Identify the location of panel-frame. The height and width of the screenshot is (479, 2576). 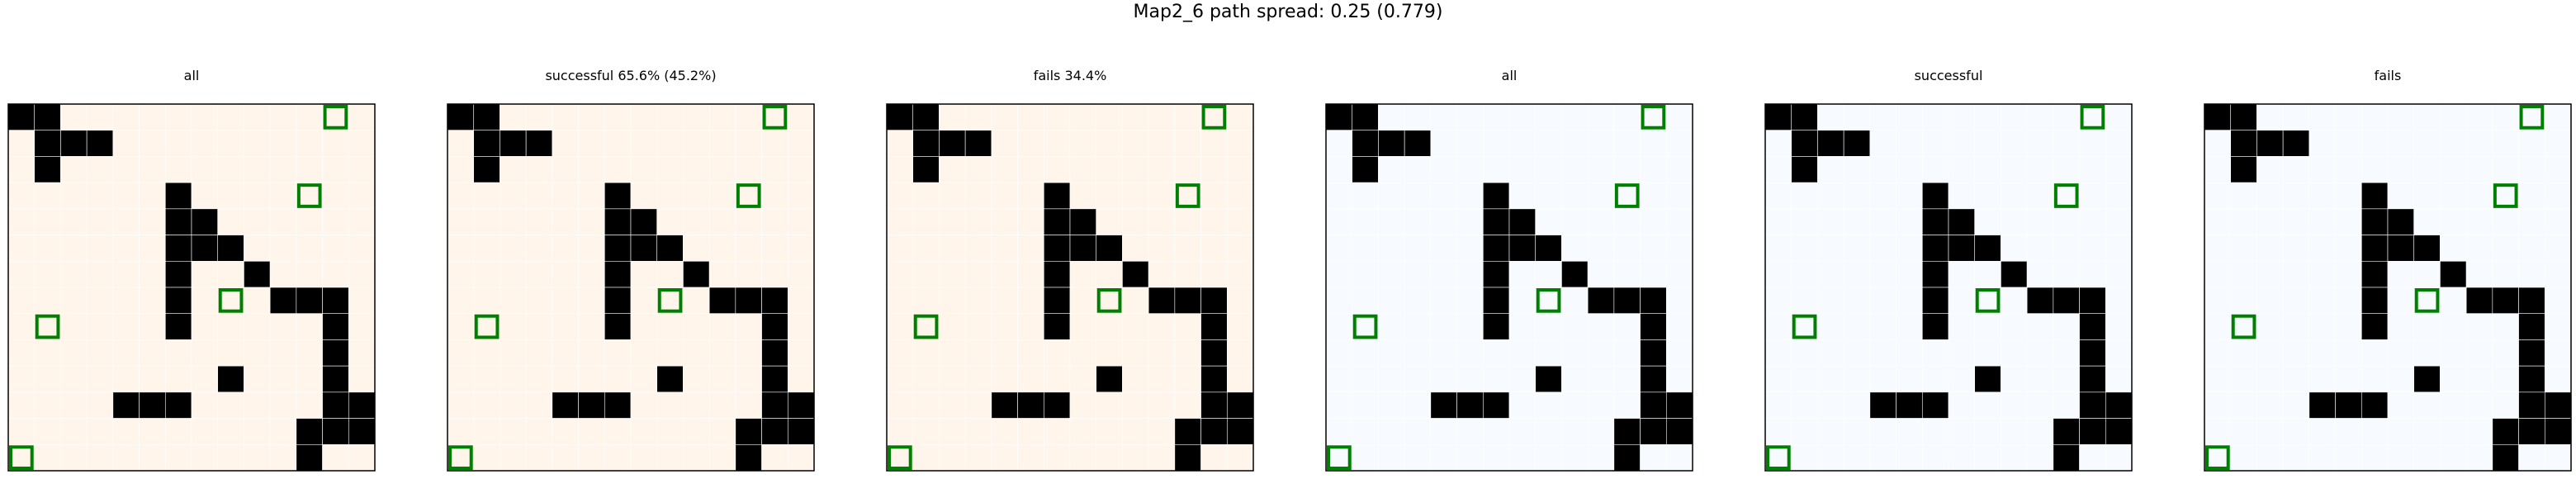
(1948, 288).